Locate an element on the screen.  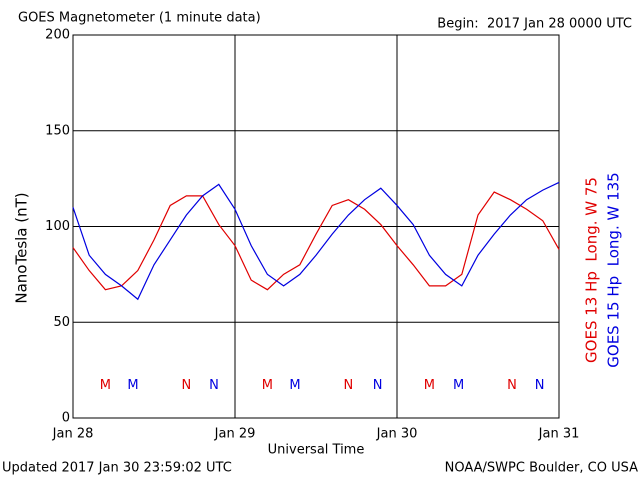
y-tick-label: 0 is located at coordinates (66, 418).